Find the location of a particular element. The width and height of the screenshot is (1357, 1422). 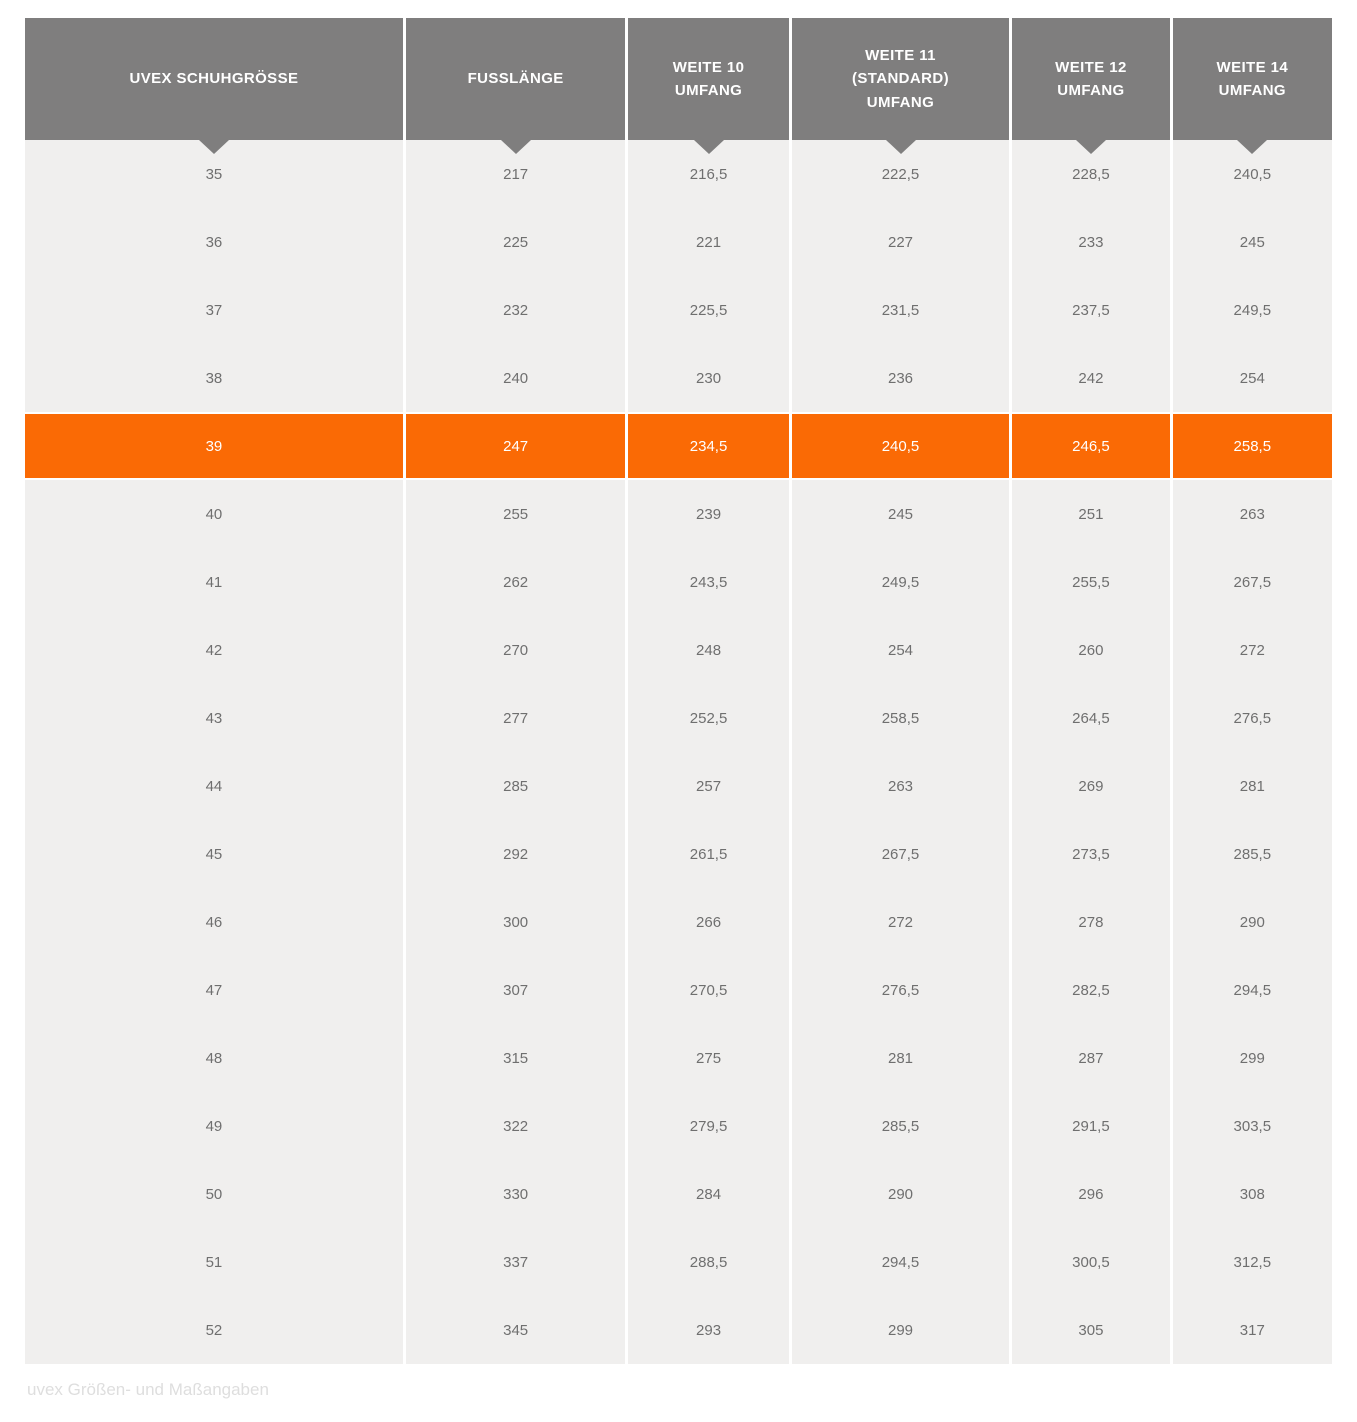

table-cell: 263 is located at coordinates (1252, 514).